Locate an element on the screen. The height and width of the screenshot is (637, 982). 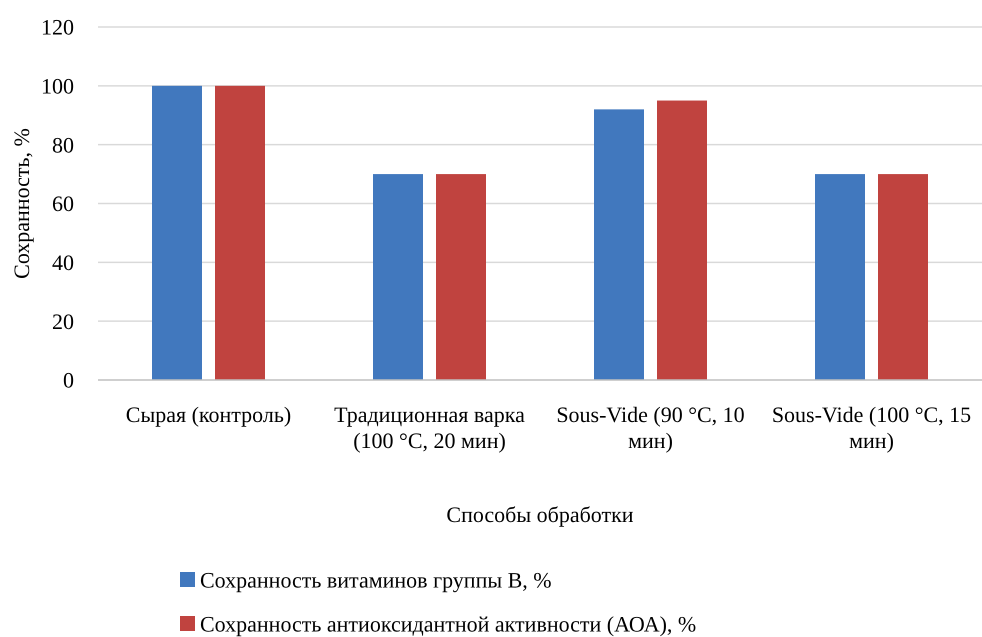
x-tick-label: Традиционная варка (100 °C, 20 мин) is located at coordinates (430, 427).